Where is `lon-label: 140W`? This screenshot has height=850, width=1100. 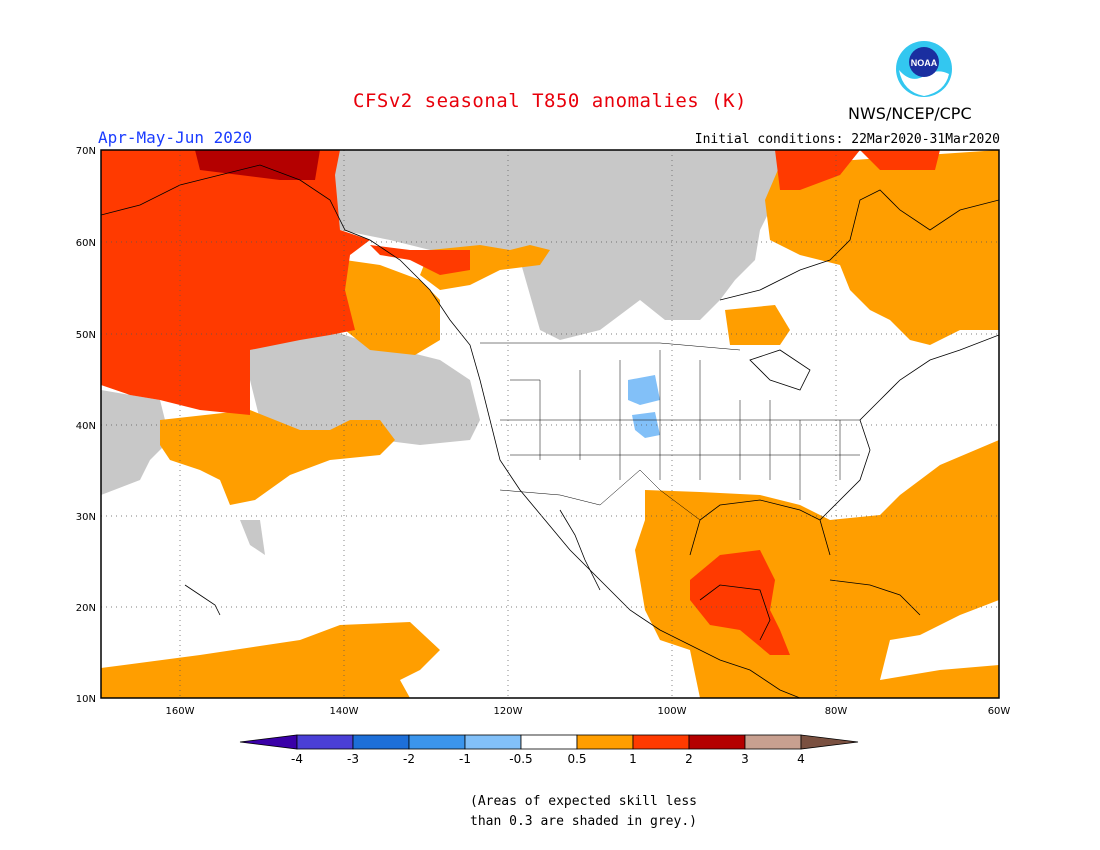
lon-label: 140W is located at coordinates (344, 711).